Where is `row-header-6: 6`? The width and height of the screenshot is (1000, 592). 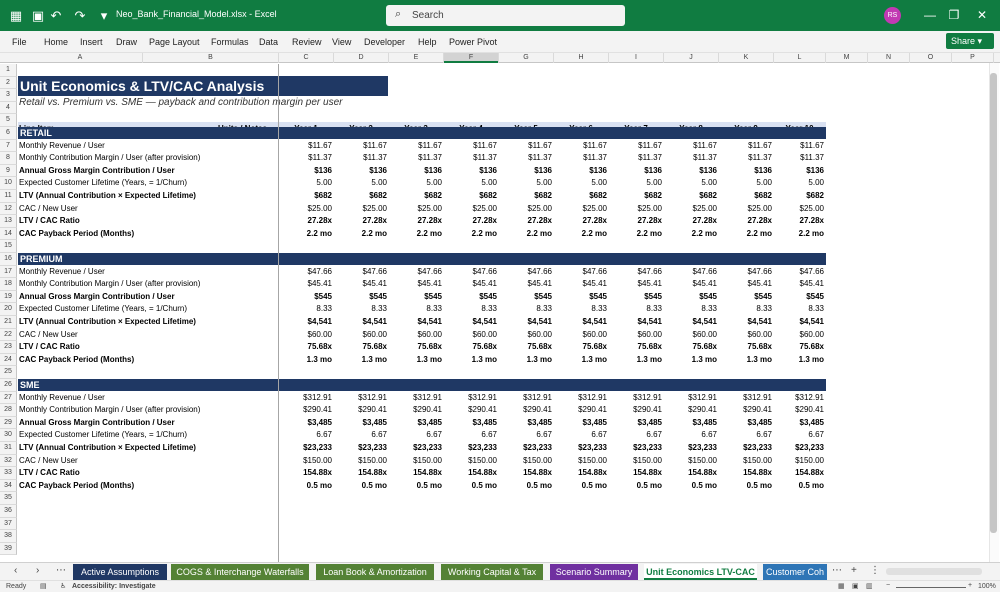 row-header-6: 6 is located at coordinates (8, 133).